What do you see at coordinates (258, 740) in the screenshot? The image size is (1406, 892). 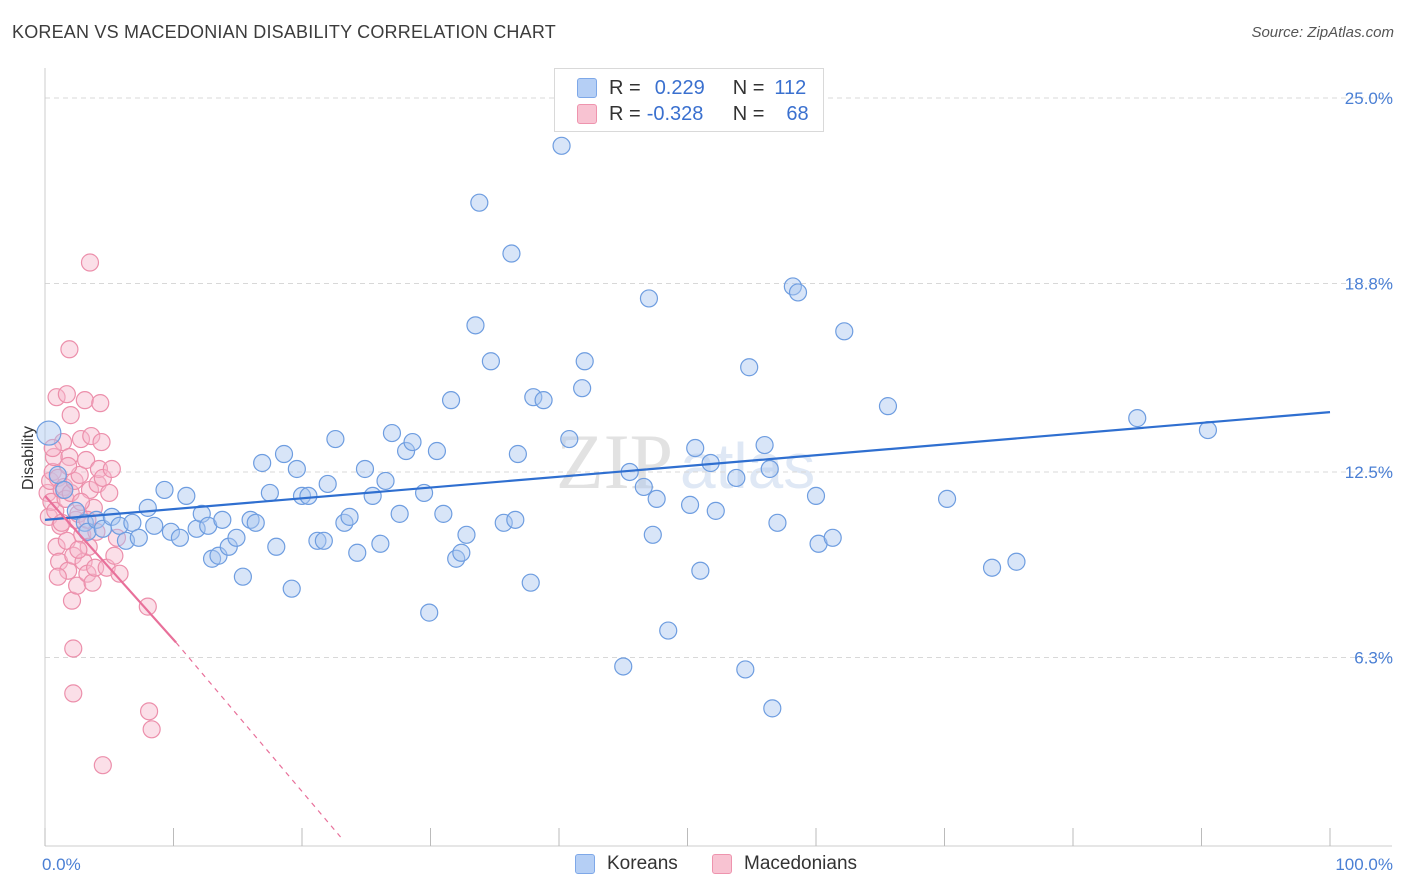 I see `macedonians-trend-extension` at bounding box center [258, 740].